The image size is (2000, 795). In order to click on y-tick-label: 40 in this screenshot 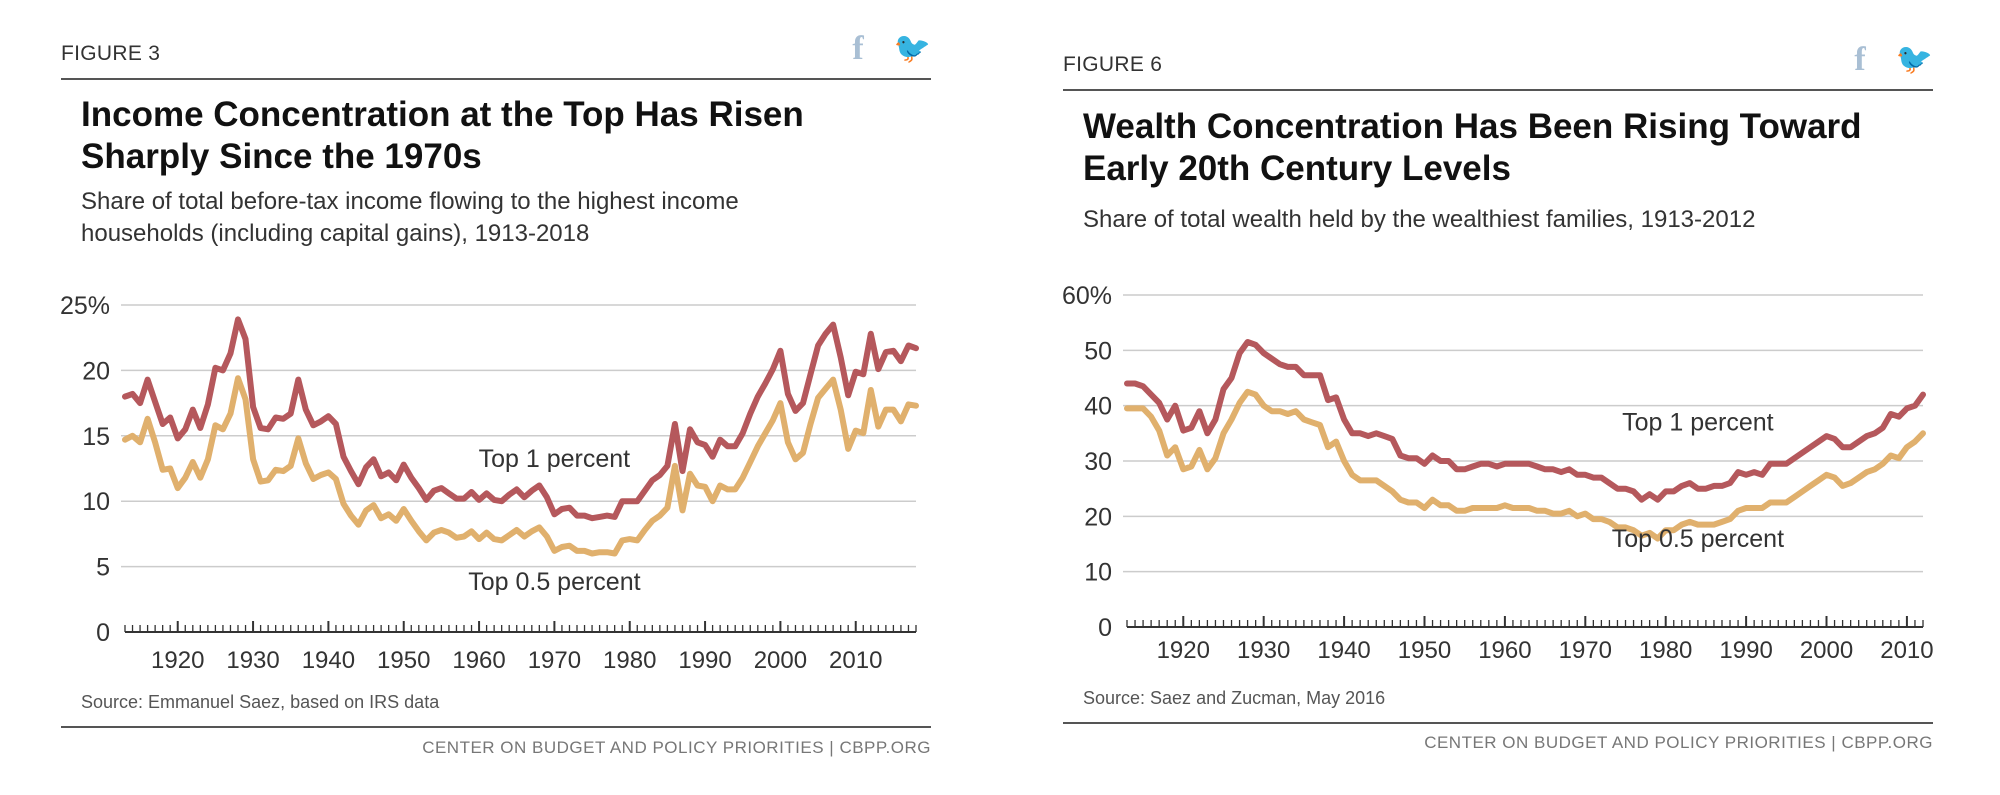, I will do `click(1098, 407)`.